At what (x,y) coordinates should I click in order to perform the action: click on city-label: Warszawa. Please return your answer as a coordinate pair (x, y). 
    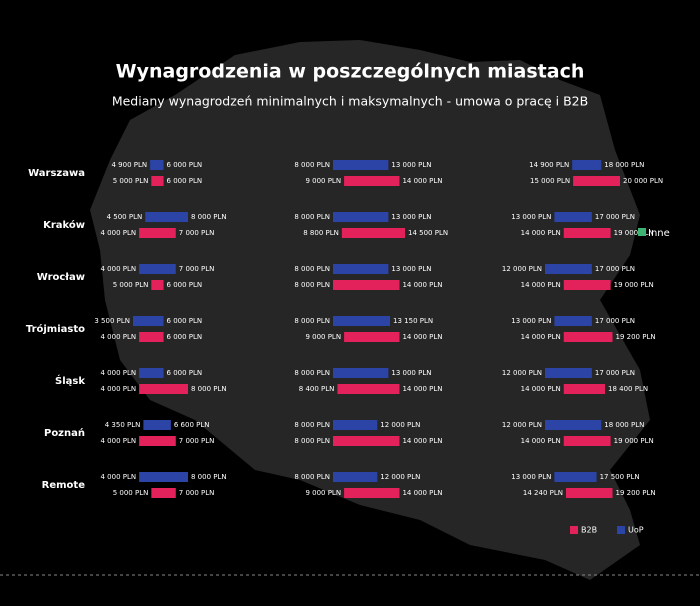
    Looking at the image, I should click on (56, 173).